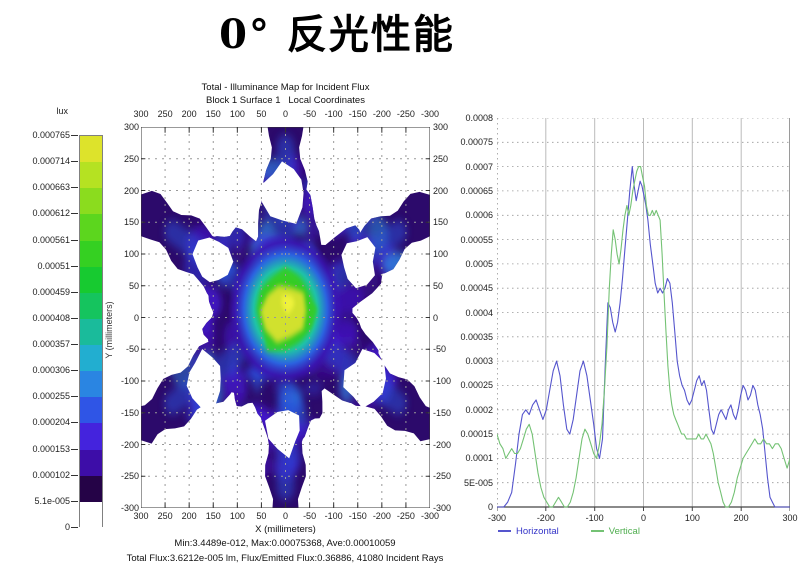 The width and height of the screenshot is (806, 581). I want to click on profile-y-tick-label: 0.00065, so click(476, 190).